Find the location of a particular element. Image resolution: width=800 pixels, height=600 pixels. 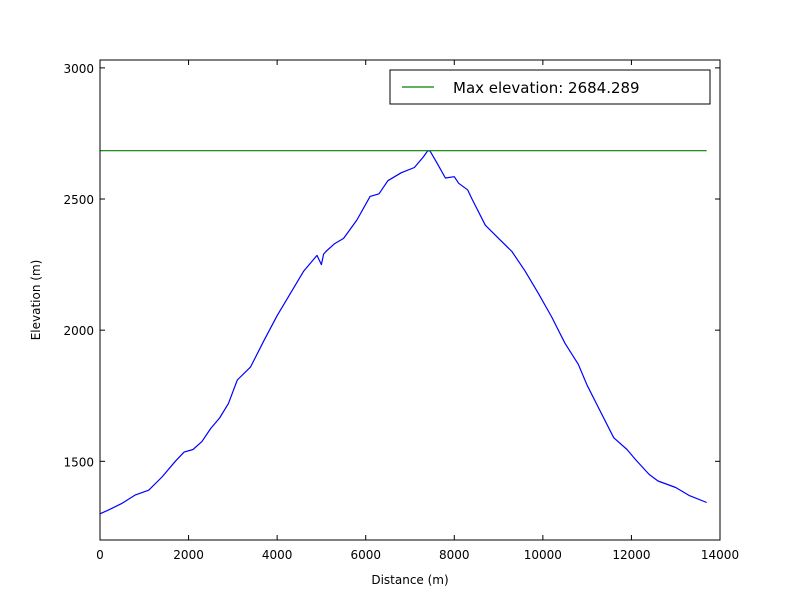

x-tick-label: 10000 is located at coordinates (543, 555).